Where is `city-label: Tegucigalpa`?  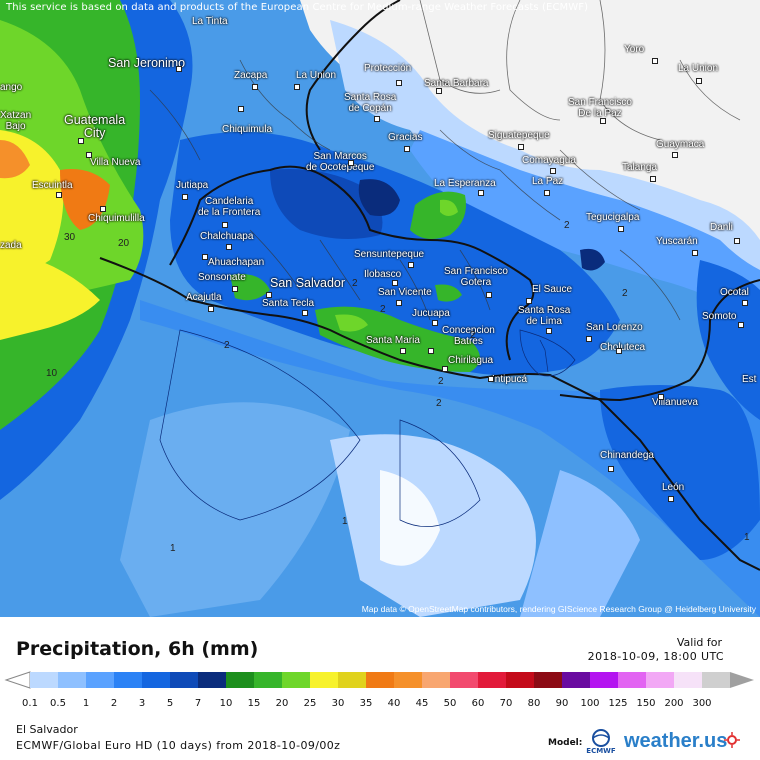 city-label: Tegucigalpa is located at coordinates (613, 217).